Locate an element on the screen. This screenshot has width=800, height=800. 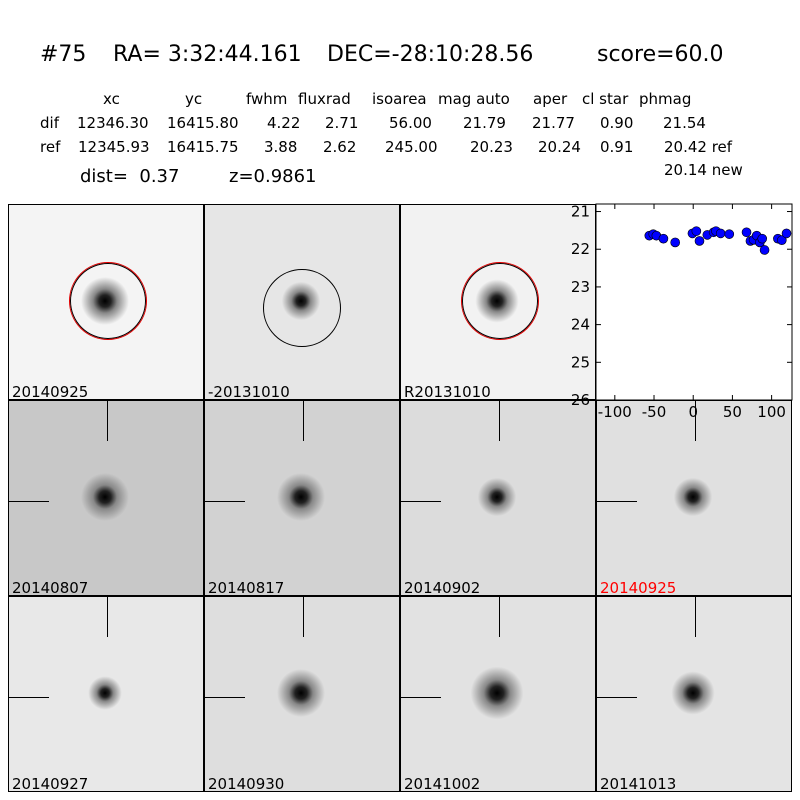
image-stamp: 20140930 is located at coordinates (302, 694).